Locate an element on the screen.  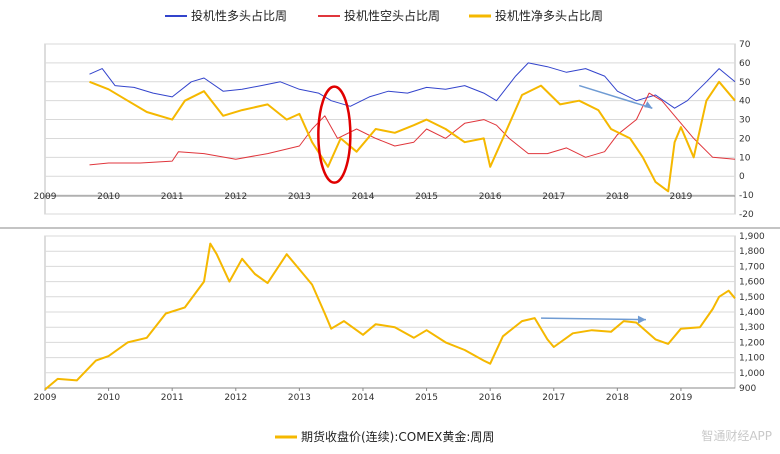
y-tick-label: 1,400 is located at coordinates (752, 313).